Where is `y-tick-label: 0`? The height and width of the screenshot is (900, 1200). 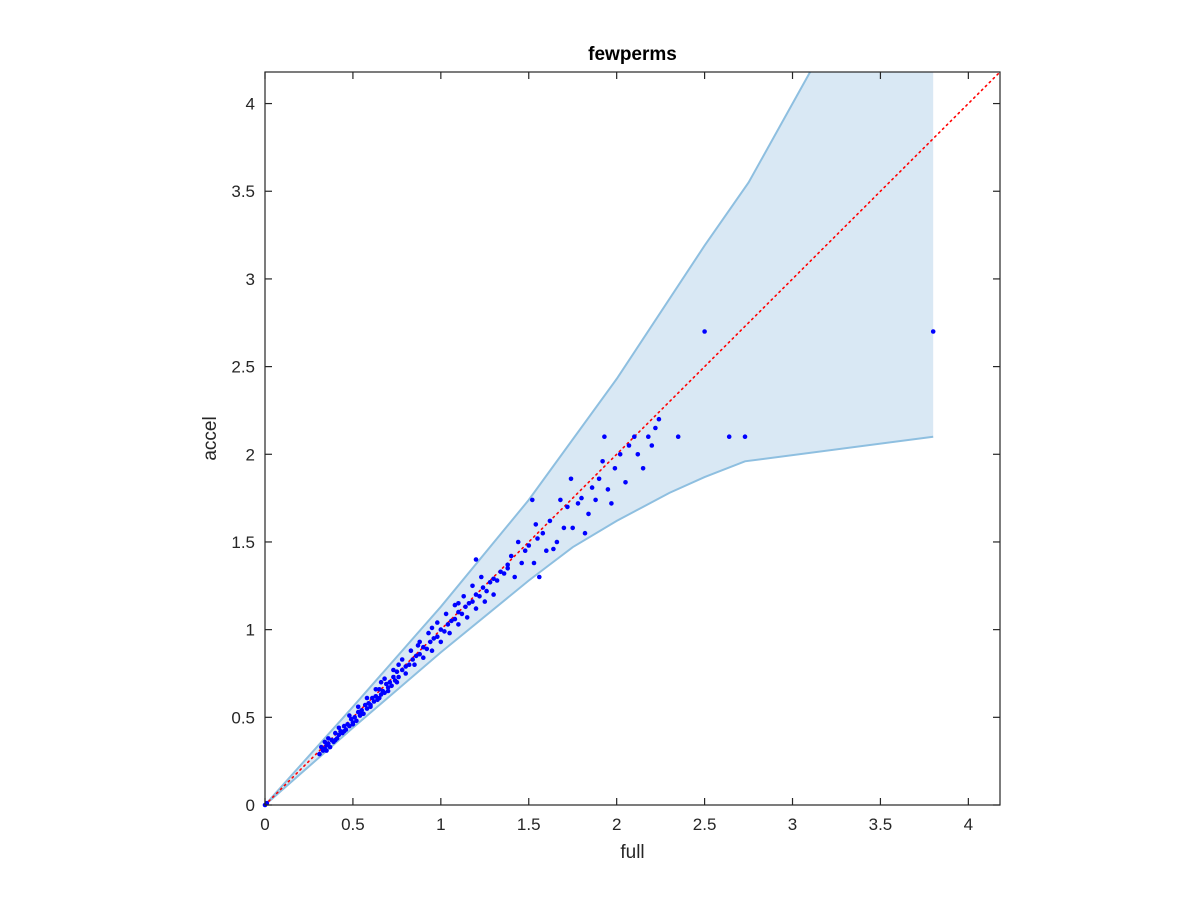
y-tick-label: 0 is located at coordinates (250, 805).